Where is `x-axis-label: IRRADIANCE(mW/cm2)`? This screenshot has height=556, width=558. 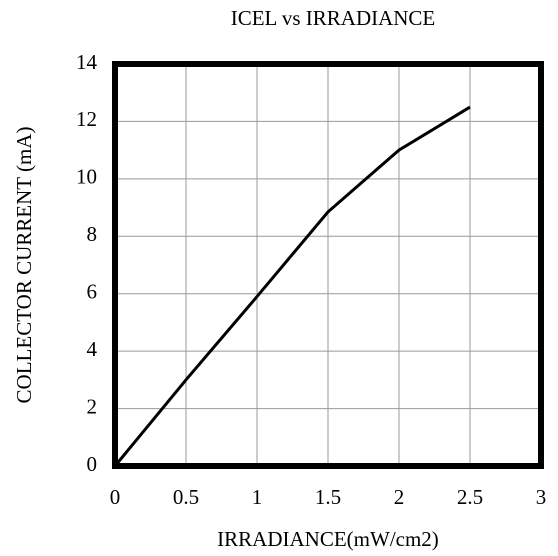 x-axis-label: IRRADIANCE(mW/cm2) is located at coordinates (328, 539).